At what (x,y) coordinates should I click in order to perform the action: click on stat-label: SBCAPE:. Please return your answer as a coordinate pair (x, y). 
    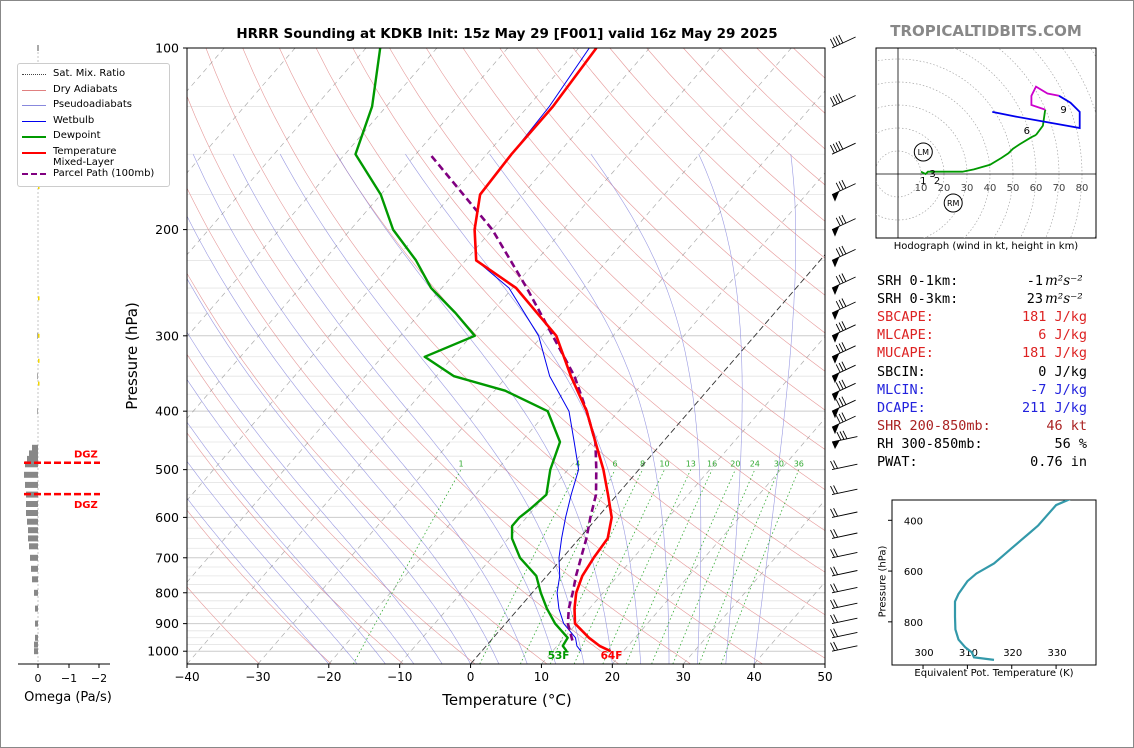
    Looking at the image, I should click on (905, 317).